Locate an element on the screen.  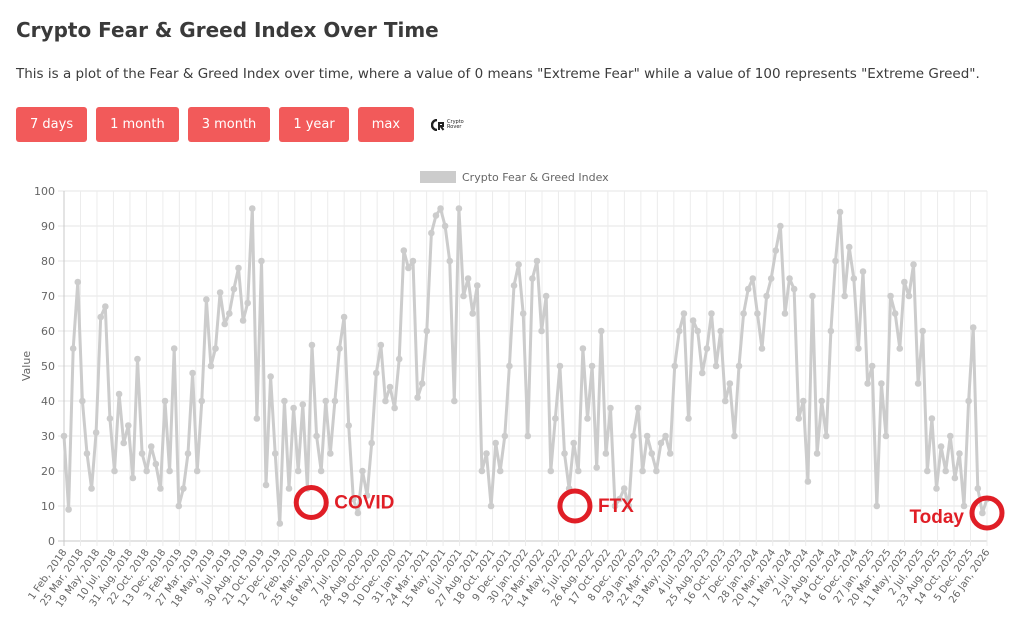
y-tick-label: 40 is located at coordinates (48, 401).